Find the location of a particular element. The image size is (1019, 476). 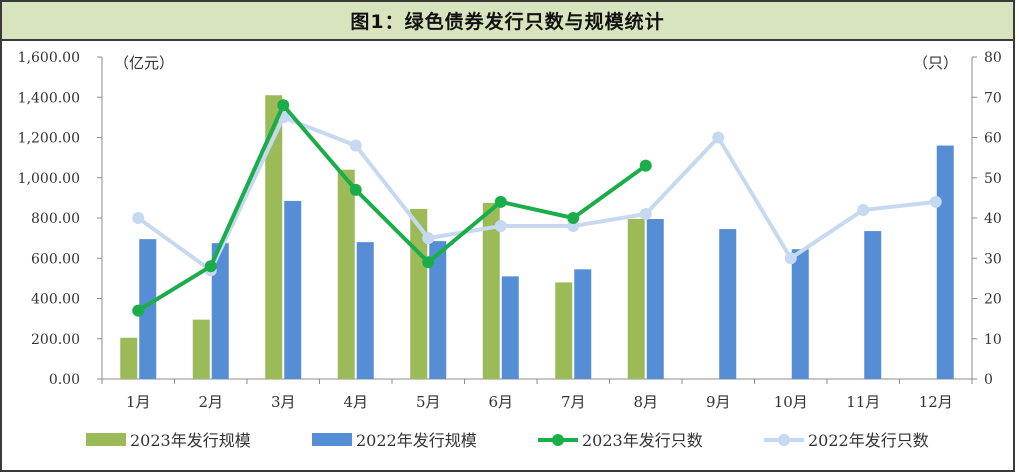

left-y-tick-label: 0.00 is located at coordinates (64, 380).